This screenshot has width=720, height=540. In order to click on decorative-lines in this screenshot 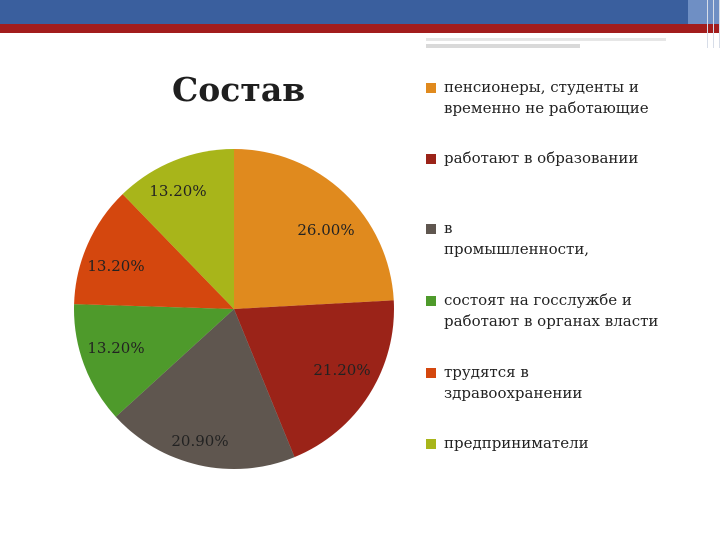, I will do `click(711, 24)`.